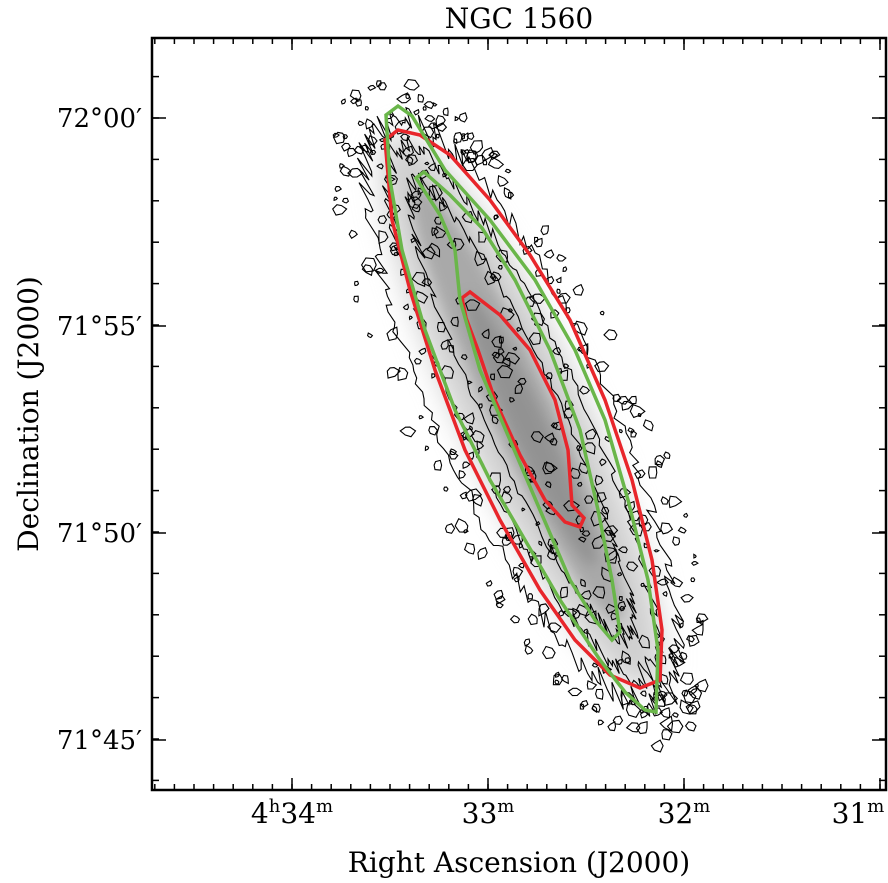 The height and width of the screenshot is (883, 888). What do you see at coordinates (488, 813) in the screenshot?
I see `x-tick-label: 33m` at bounding box center [488, 813].